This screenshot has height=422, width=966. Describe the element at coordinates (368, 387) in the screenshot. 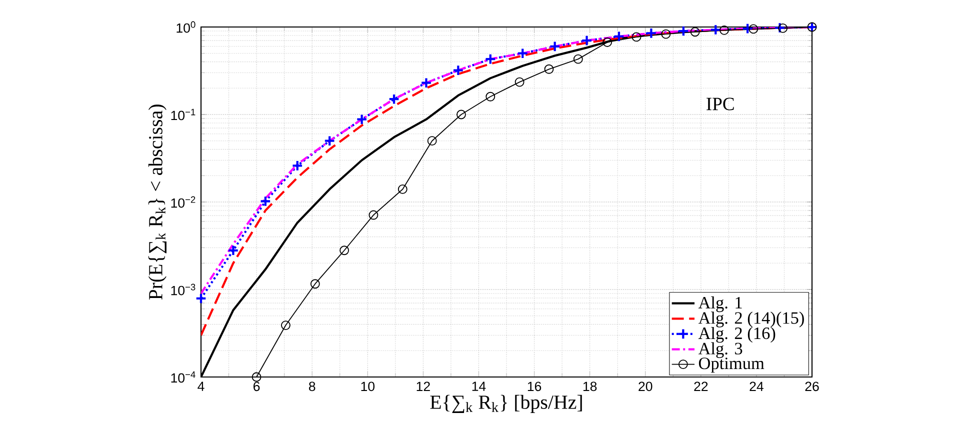

I see `x-tick-label: 10` at that location.